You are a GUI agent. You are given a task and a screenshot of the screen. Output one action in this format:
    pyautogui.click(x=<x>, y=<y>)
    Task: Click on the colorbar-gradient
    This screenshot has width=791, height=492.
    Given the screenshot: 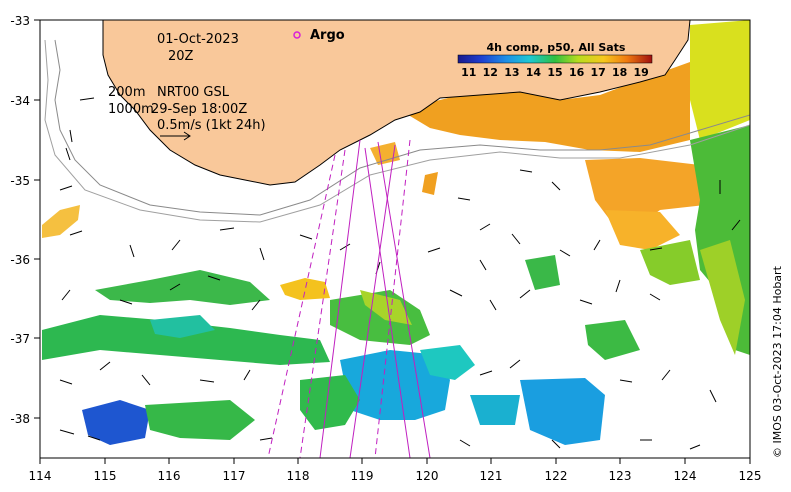 What is the action you would take?
    pyautogui.click(x=555, y=59)
    